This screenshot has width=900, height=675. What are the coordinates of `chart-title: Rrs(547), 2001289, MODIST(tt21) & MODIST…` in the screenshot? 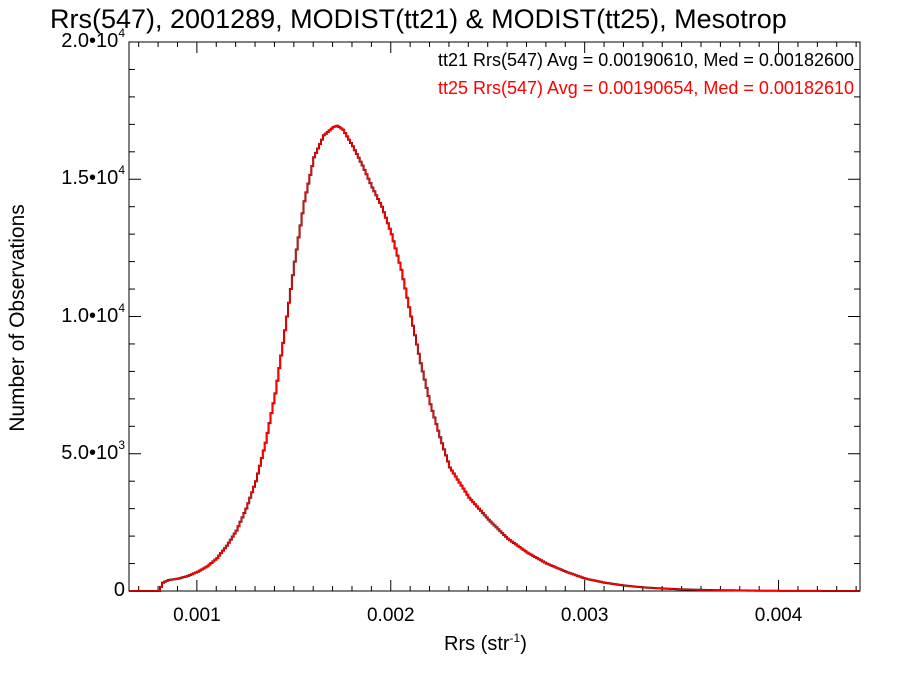 It's located at (418, 19).